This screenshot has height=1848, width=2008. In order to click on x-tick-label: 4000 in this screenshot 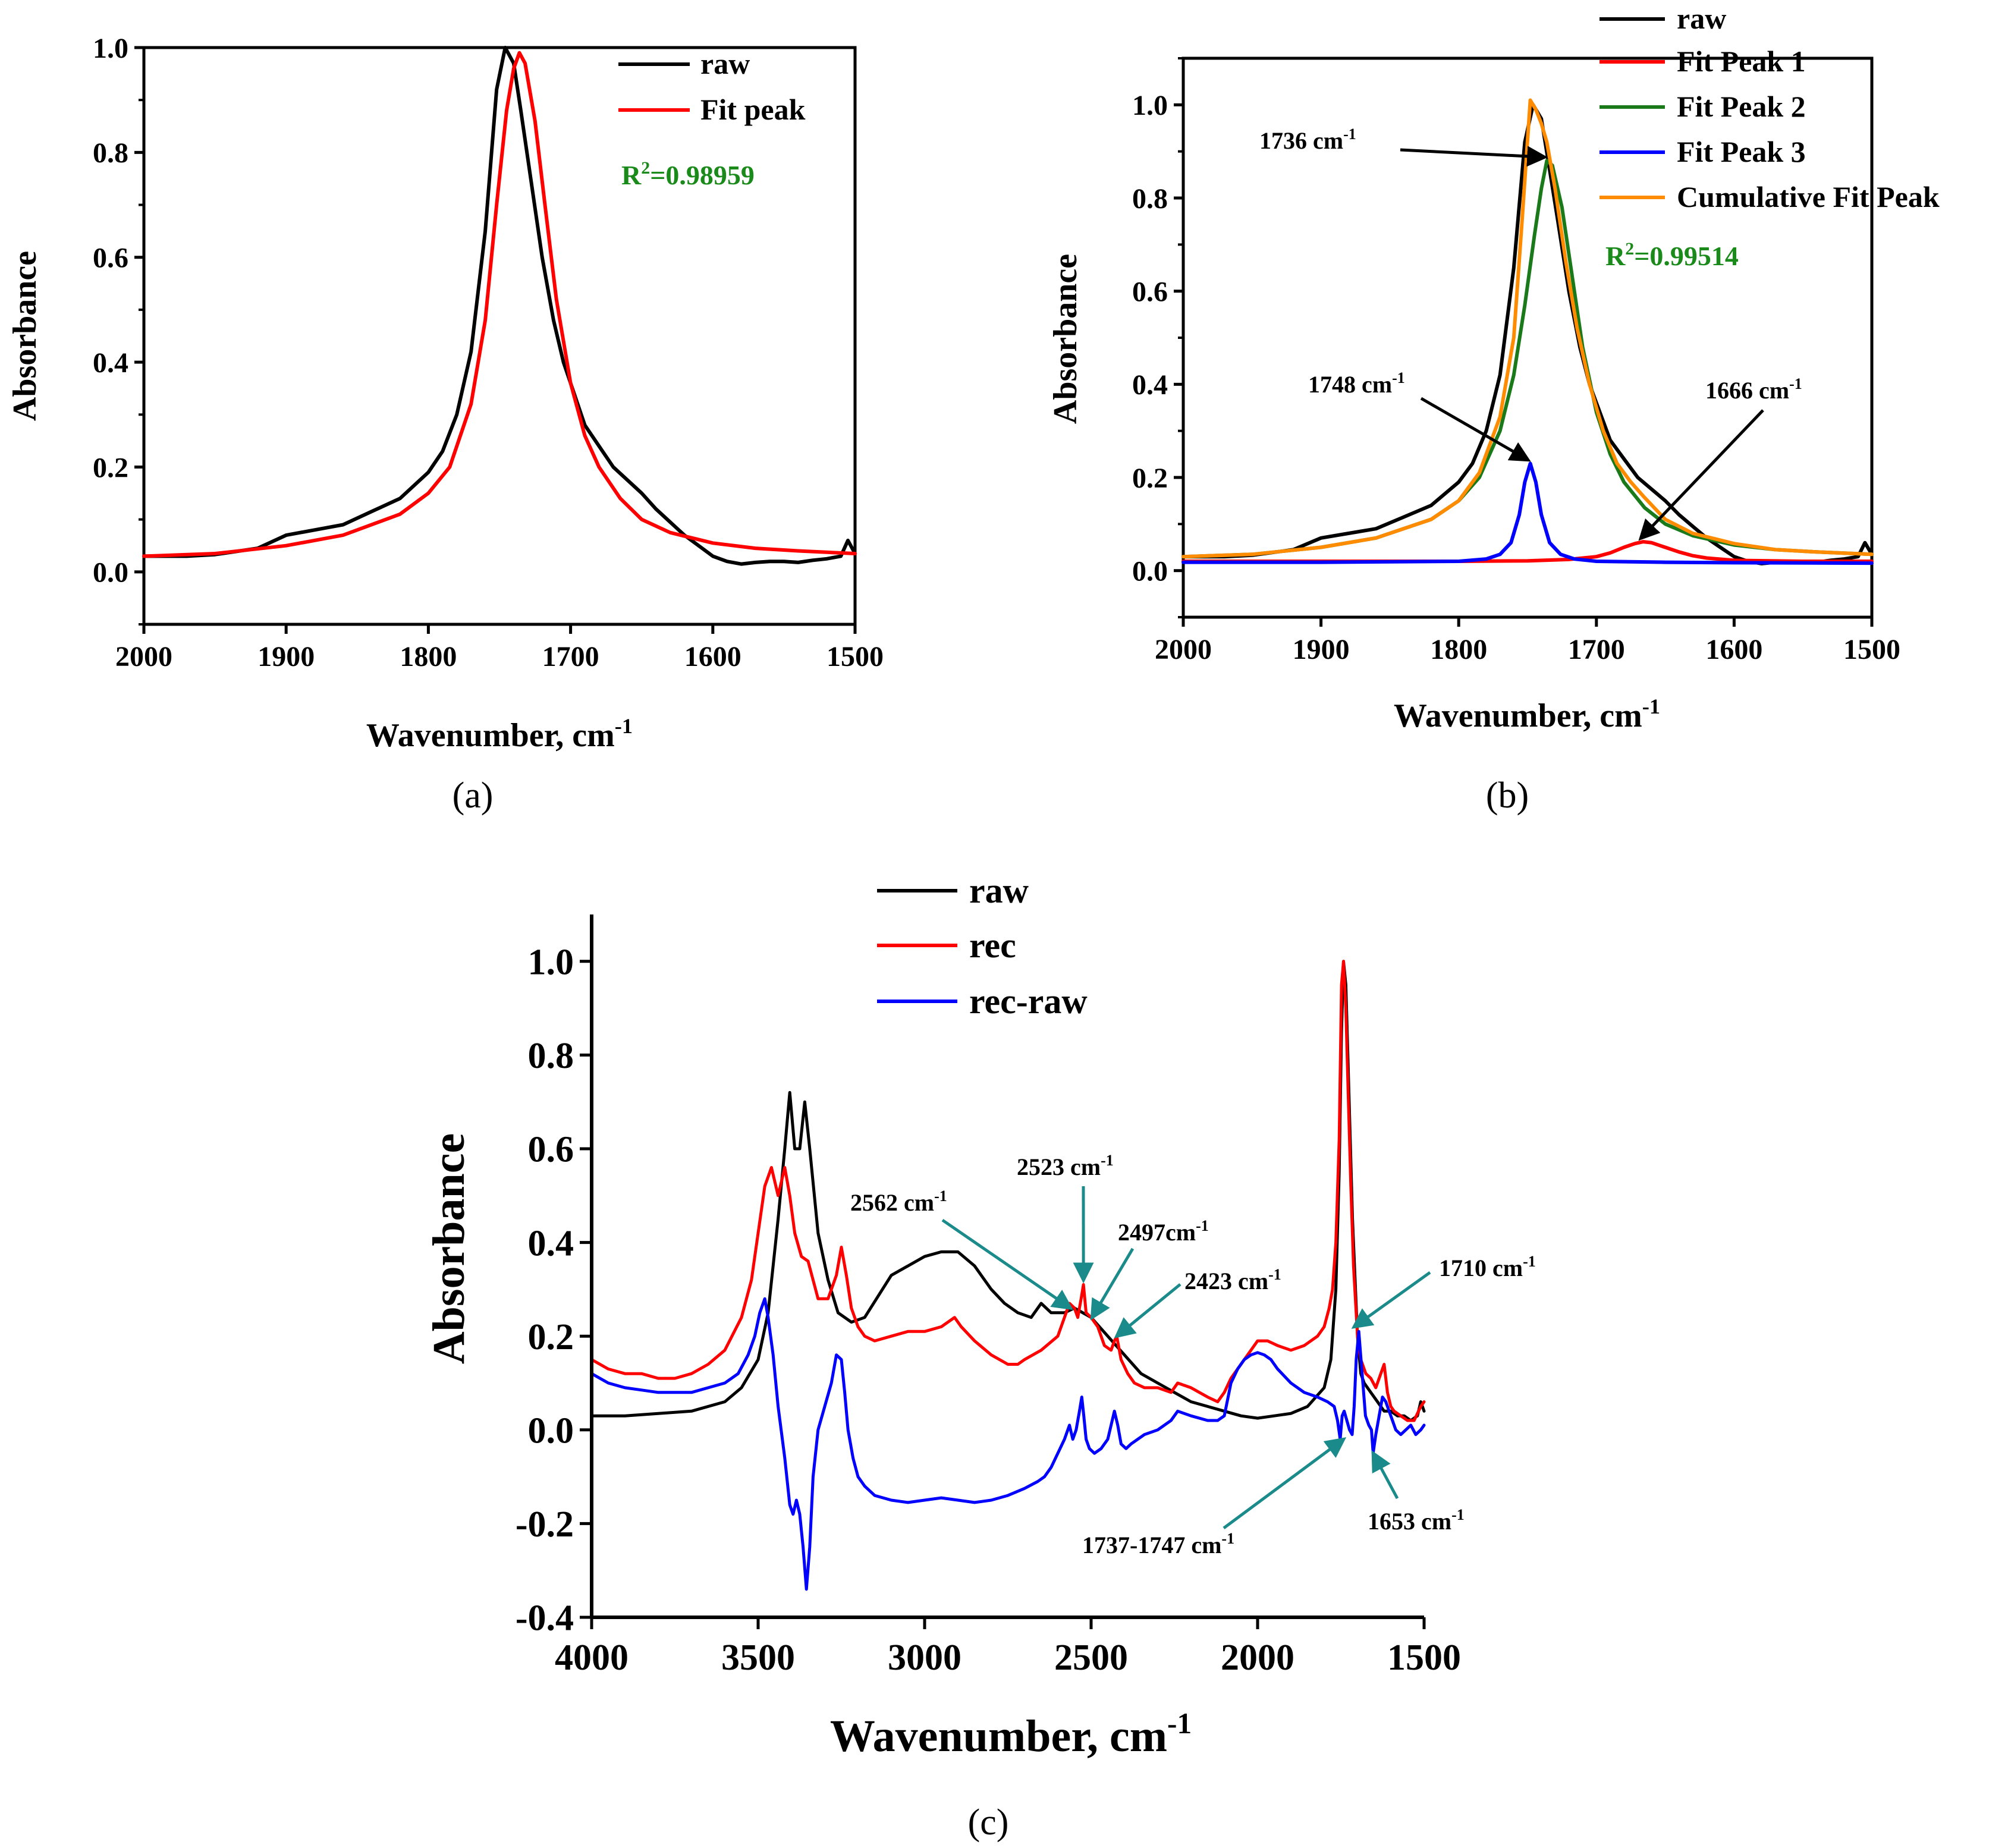, I will do `click(592, 1658)`.